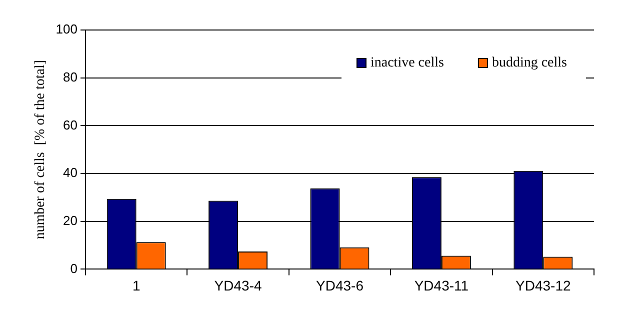  Describe the element at coordinates (136, 285) in the screenshot. I see `x-tick-label: 1` at that location.